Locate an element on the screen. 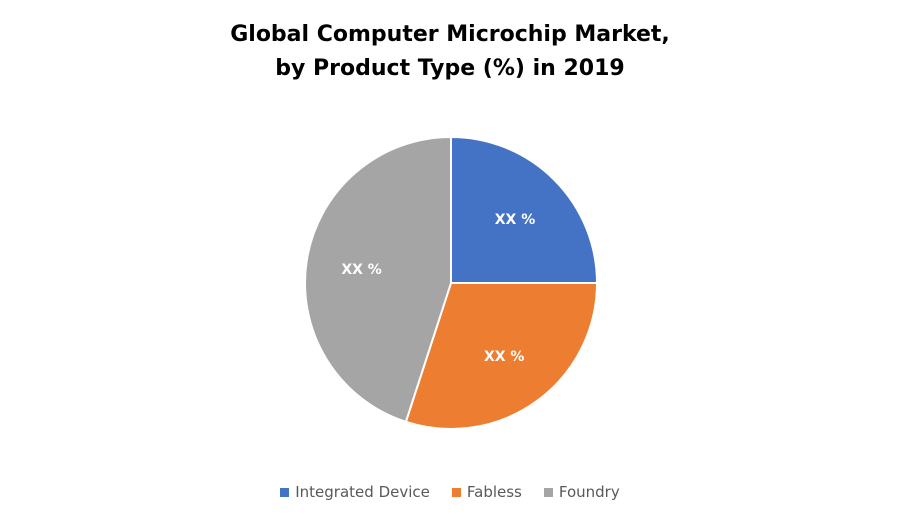 The width and height of the screenshot is (900, 525). legend-label-fabless: Fabless is located at coordinates (494, 492).